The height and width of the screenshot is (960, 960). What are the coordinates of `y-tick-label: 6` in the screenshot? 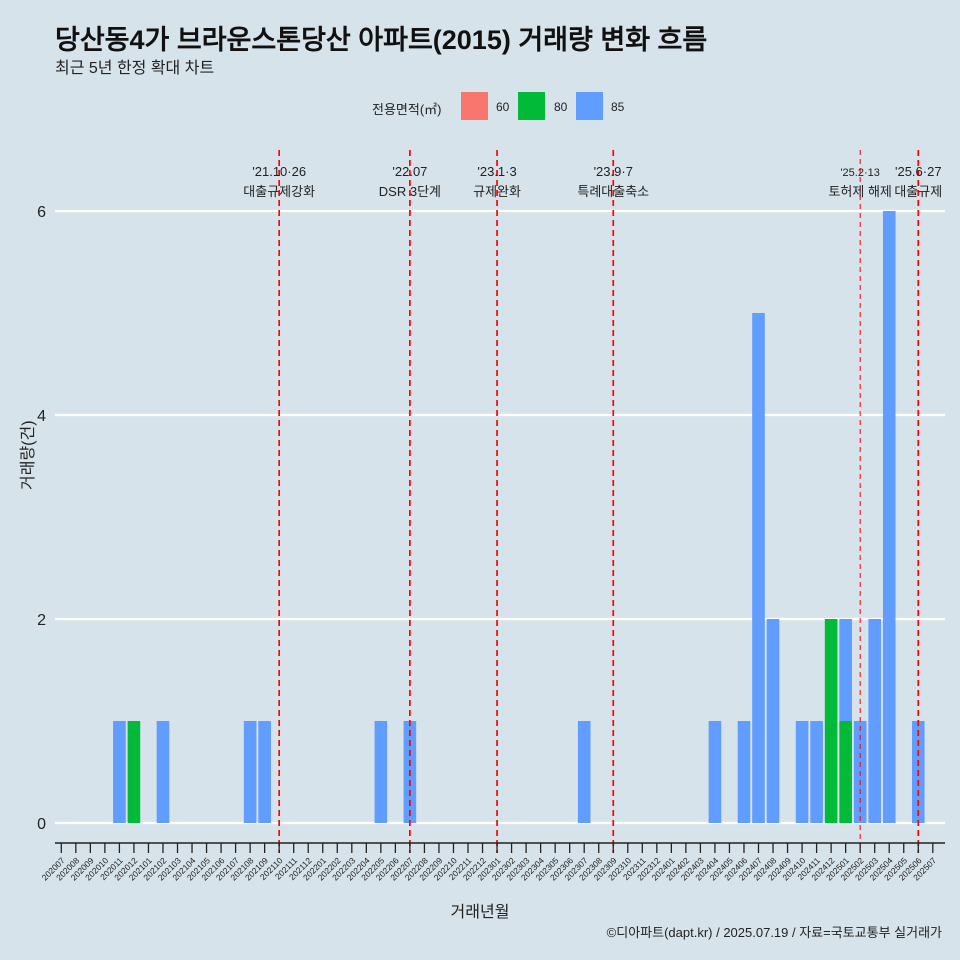 It's located at (41, 212).